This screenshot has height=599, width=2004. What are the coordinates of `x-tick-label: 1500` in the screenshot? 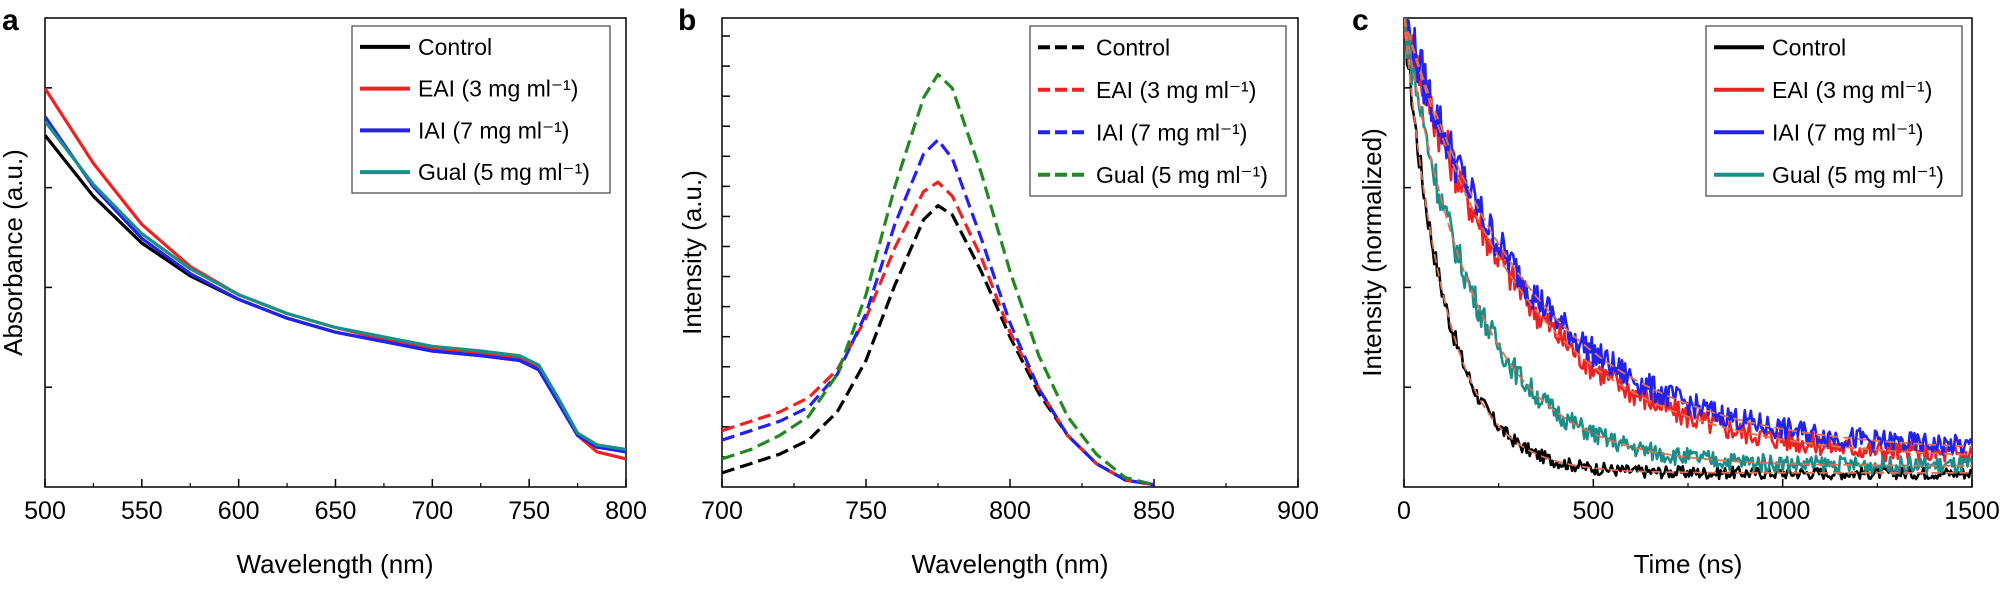 It's located at (1972, 511).